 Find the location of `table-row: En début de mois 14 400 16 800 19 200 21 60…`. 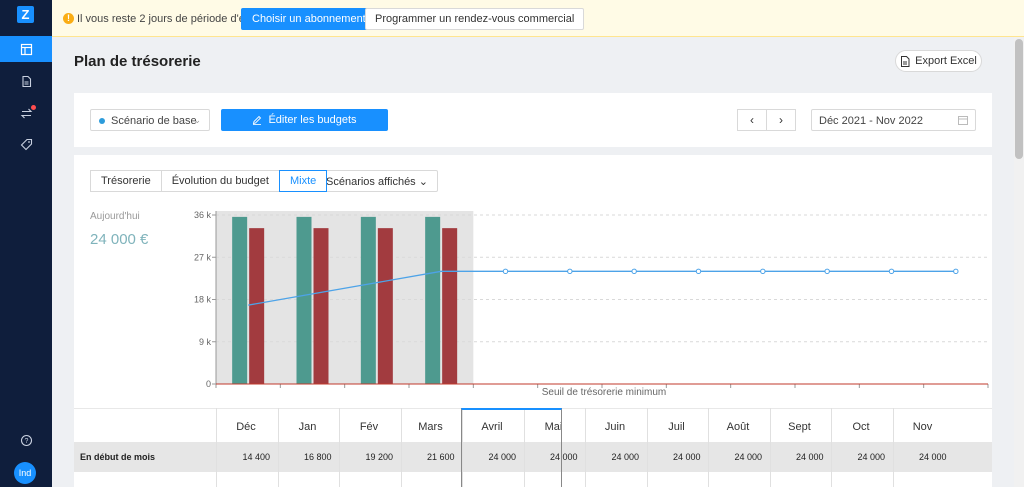

table-row: En début de mois 14 400 16 800 19 200 21 60… is located at coordinates (533, 457).